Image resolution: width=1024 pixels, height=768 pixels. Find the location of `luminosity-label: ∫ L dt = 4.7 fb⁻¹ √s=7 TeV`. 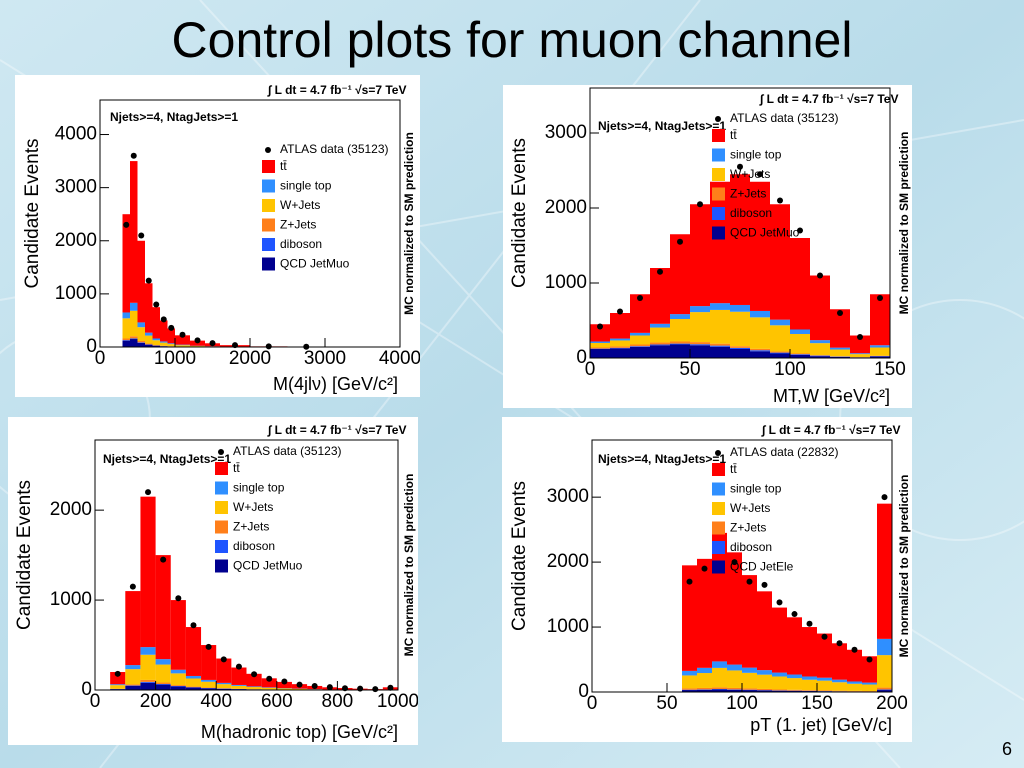

luminosity-label: ∫ L dt = 4.7 fb⁻¹ √s=7 TeV is located at coordinates (828, 99).